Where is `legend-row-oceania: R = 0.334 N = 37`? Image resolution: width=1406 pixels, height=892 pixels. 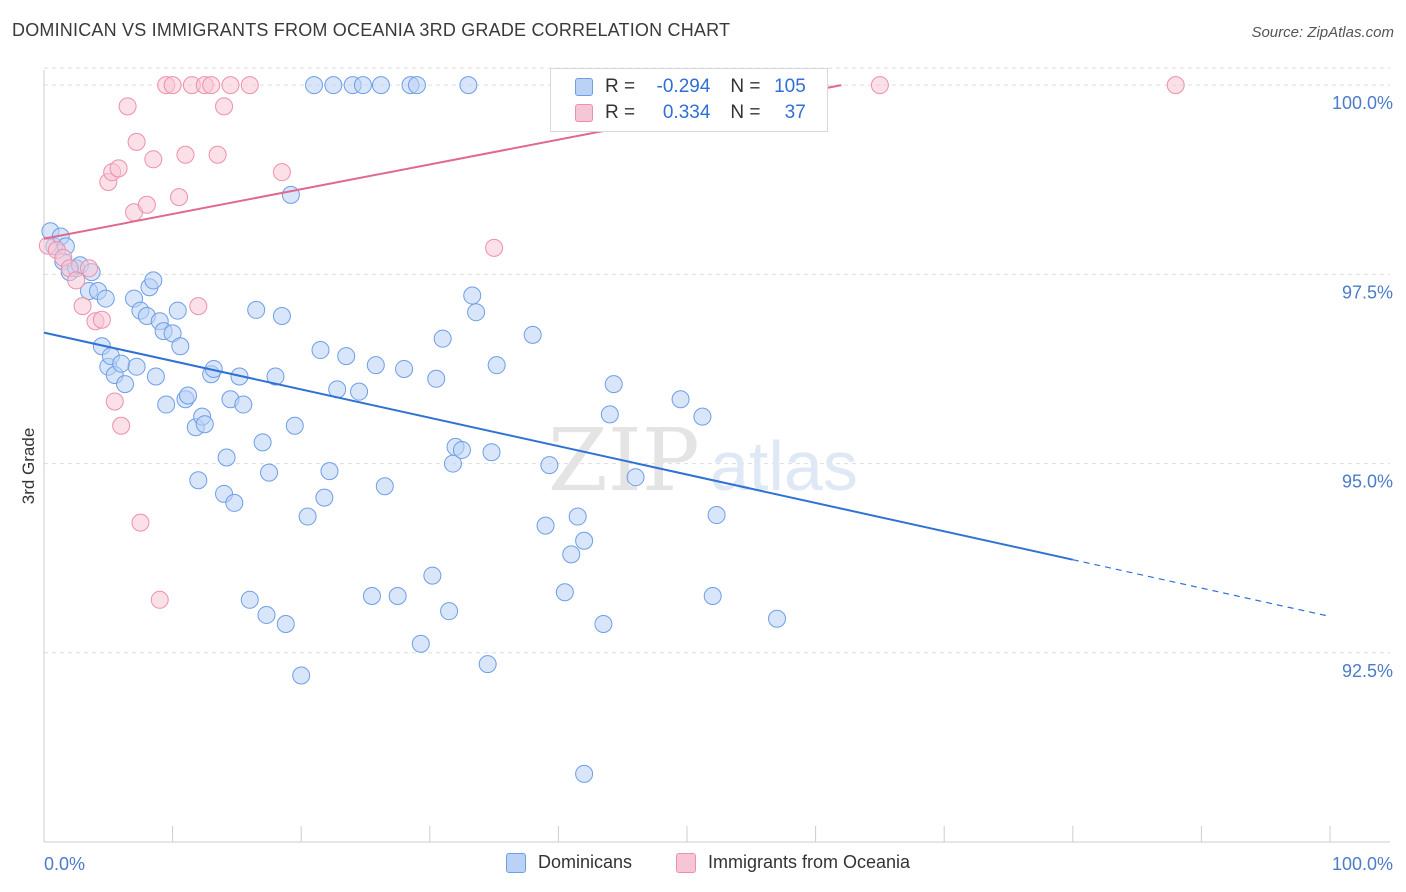 legend-row-oceania: R = 0.334 N = 37 is located at coordinates (690, 113).